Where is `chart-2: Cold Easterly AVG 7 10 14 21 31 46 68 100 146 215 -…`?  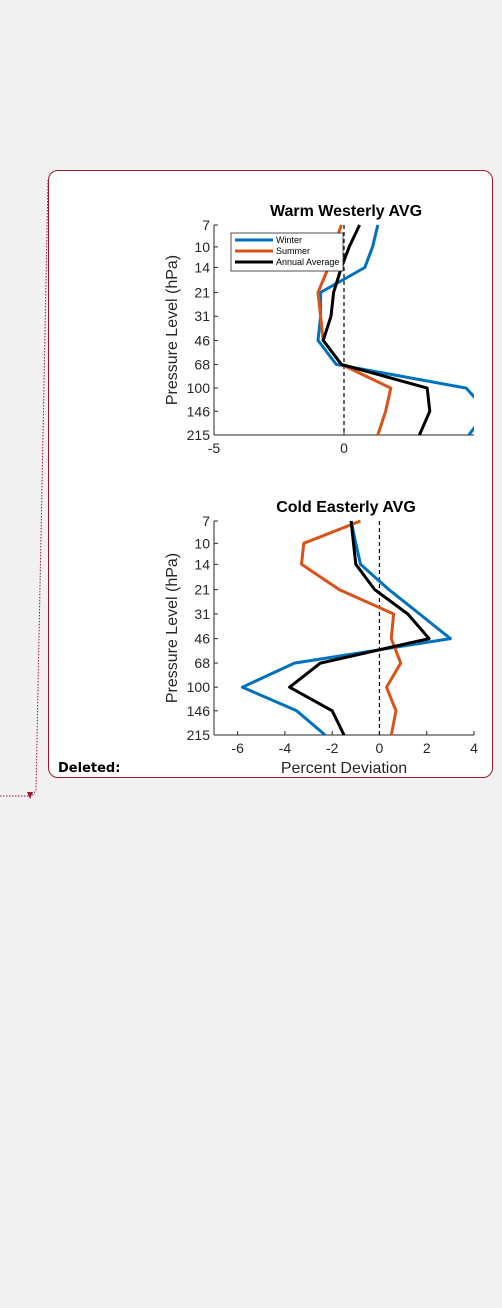
chart-2: Cold Easterly AVG 7 10 14 21 31 46 68 100 146 215 -… is located at coordinates (321, 638).